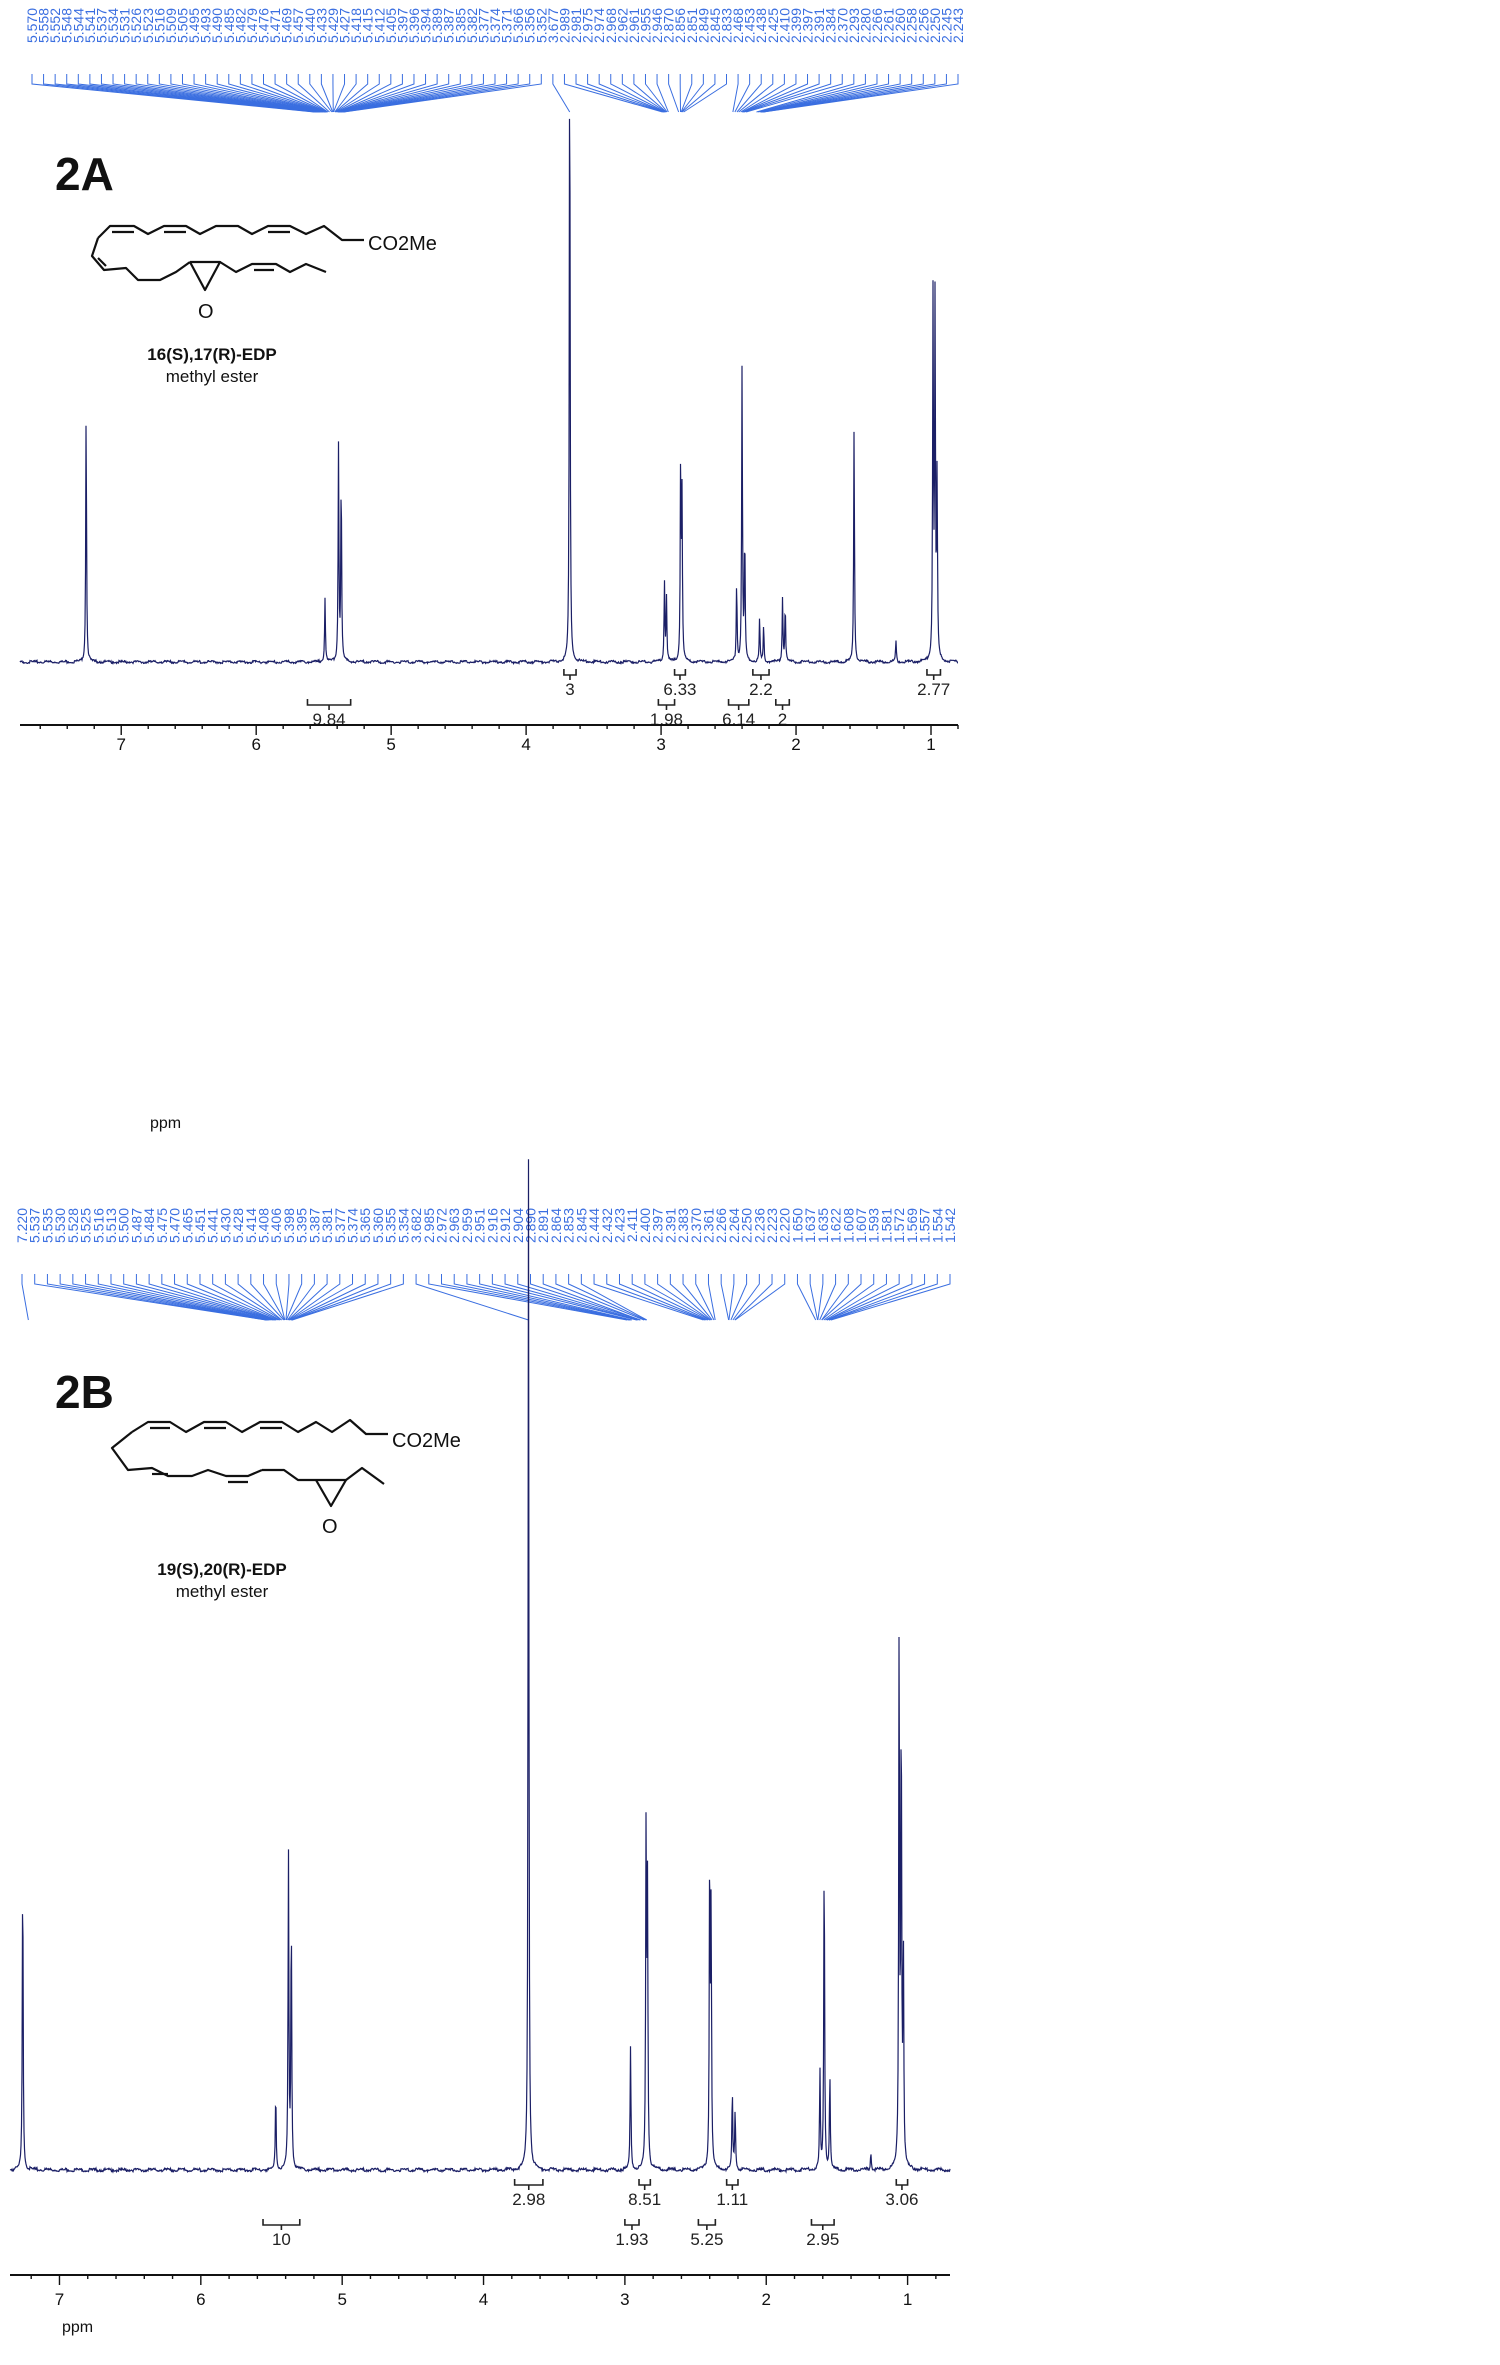  I want to click on peak-shift-label: 1.622, so click(836, 1225).